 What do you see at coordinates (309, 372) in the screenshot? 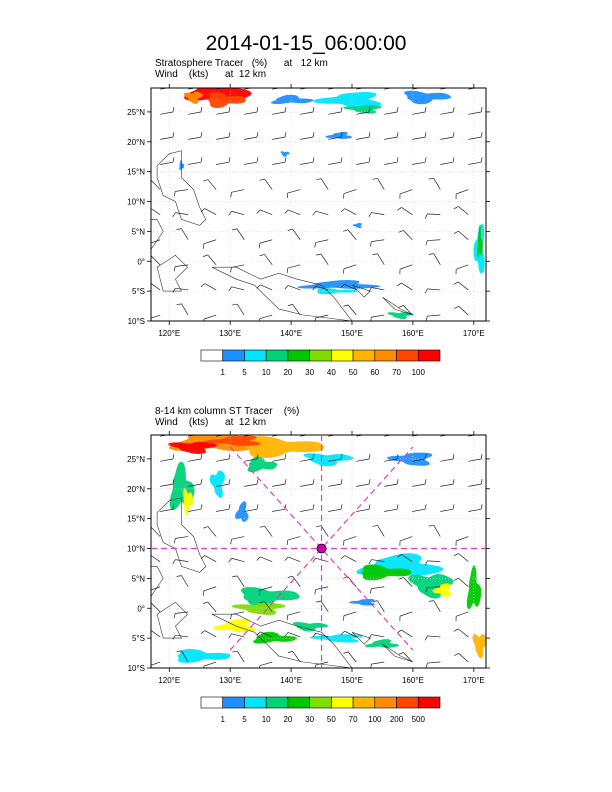
I see `colorbar-label: 30` at bounding box center [309, 372].